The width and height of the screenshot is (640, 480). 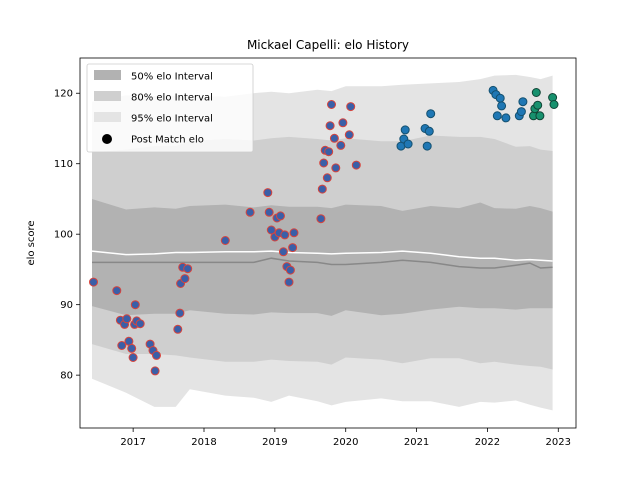 I want to click on legend-label-50: 50% elo Interval, so click(x=172, y=77).